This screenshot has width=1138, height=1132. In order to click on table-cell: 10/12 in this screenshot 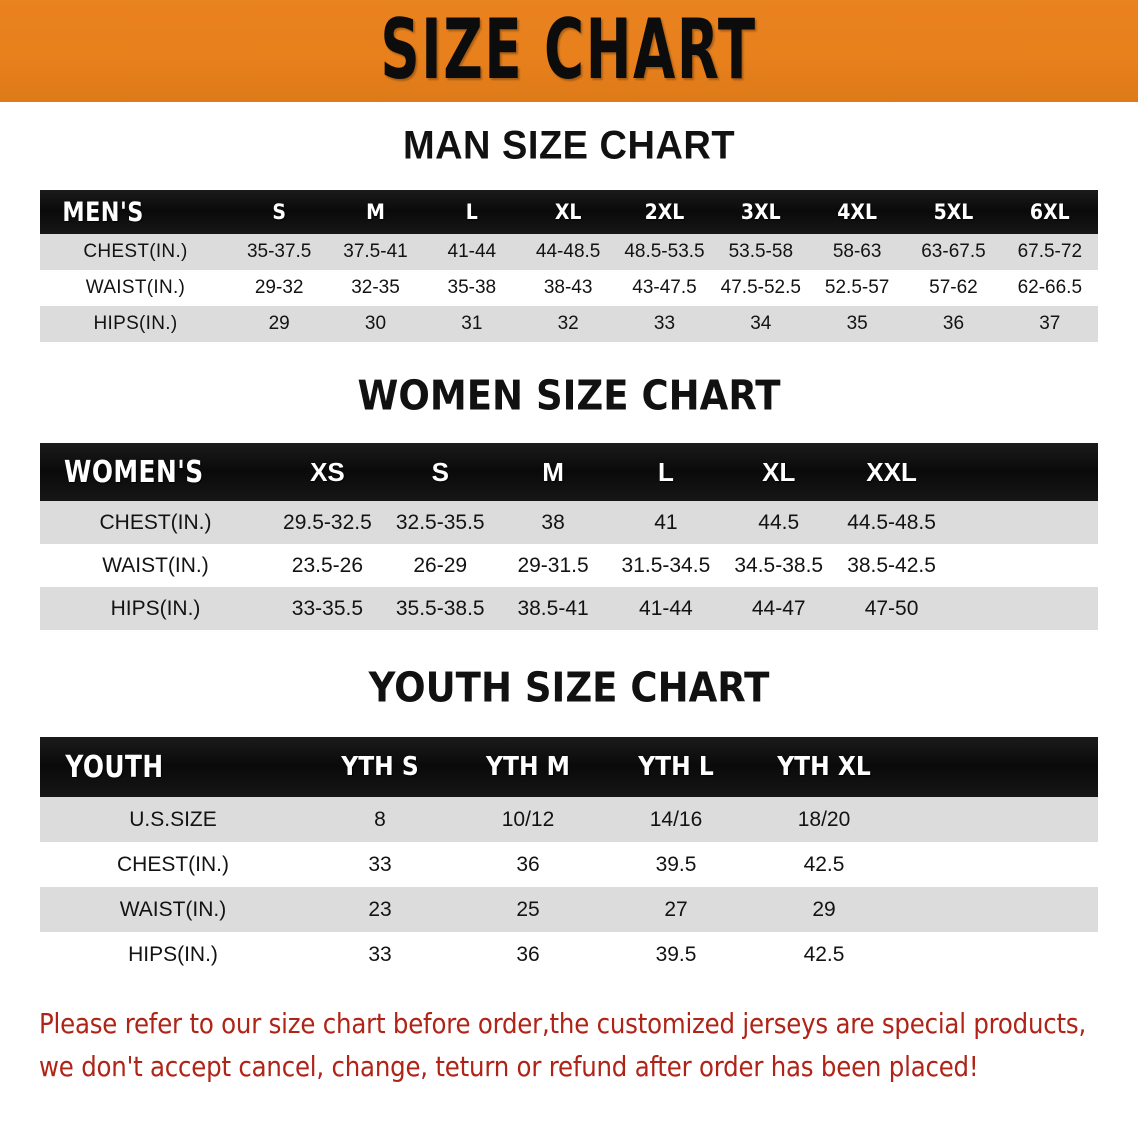, I will do `click(528, 819)`.